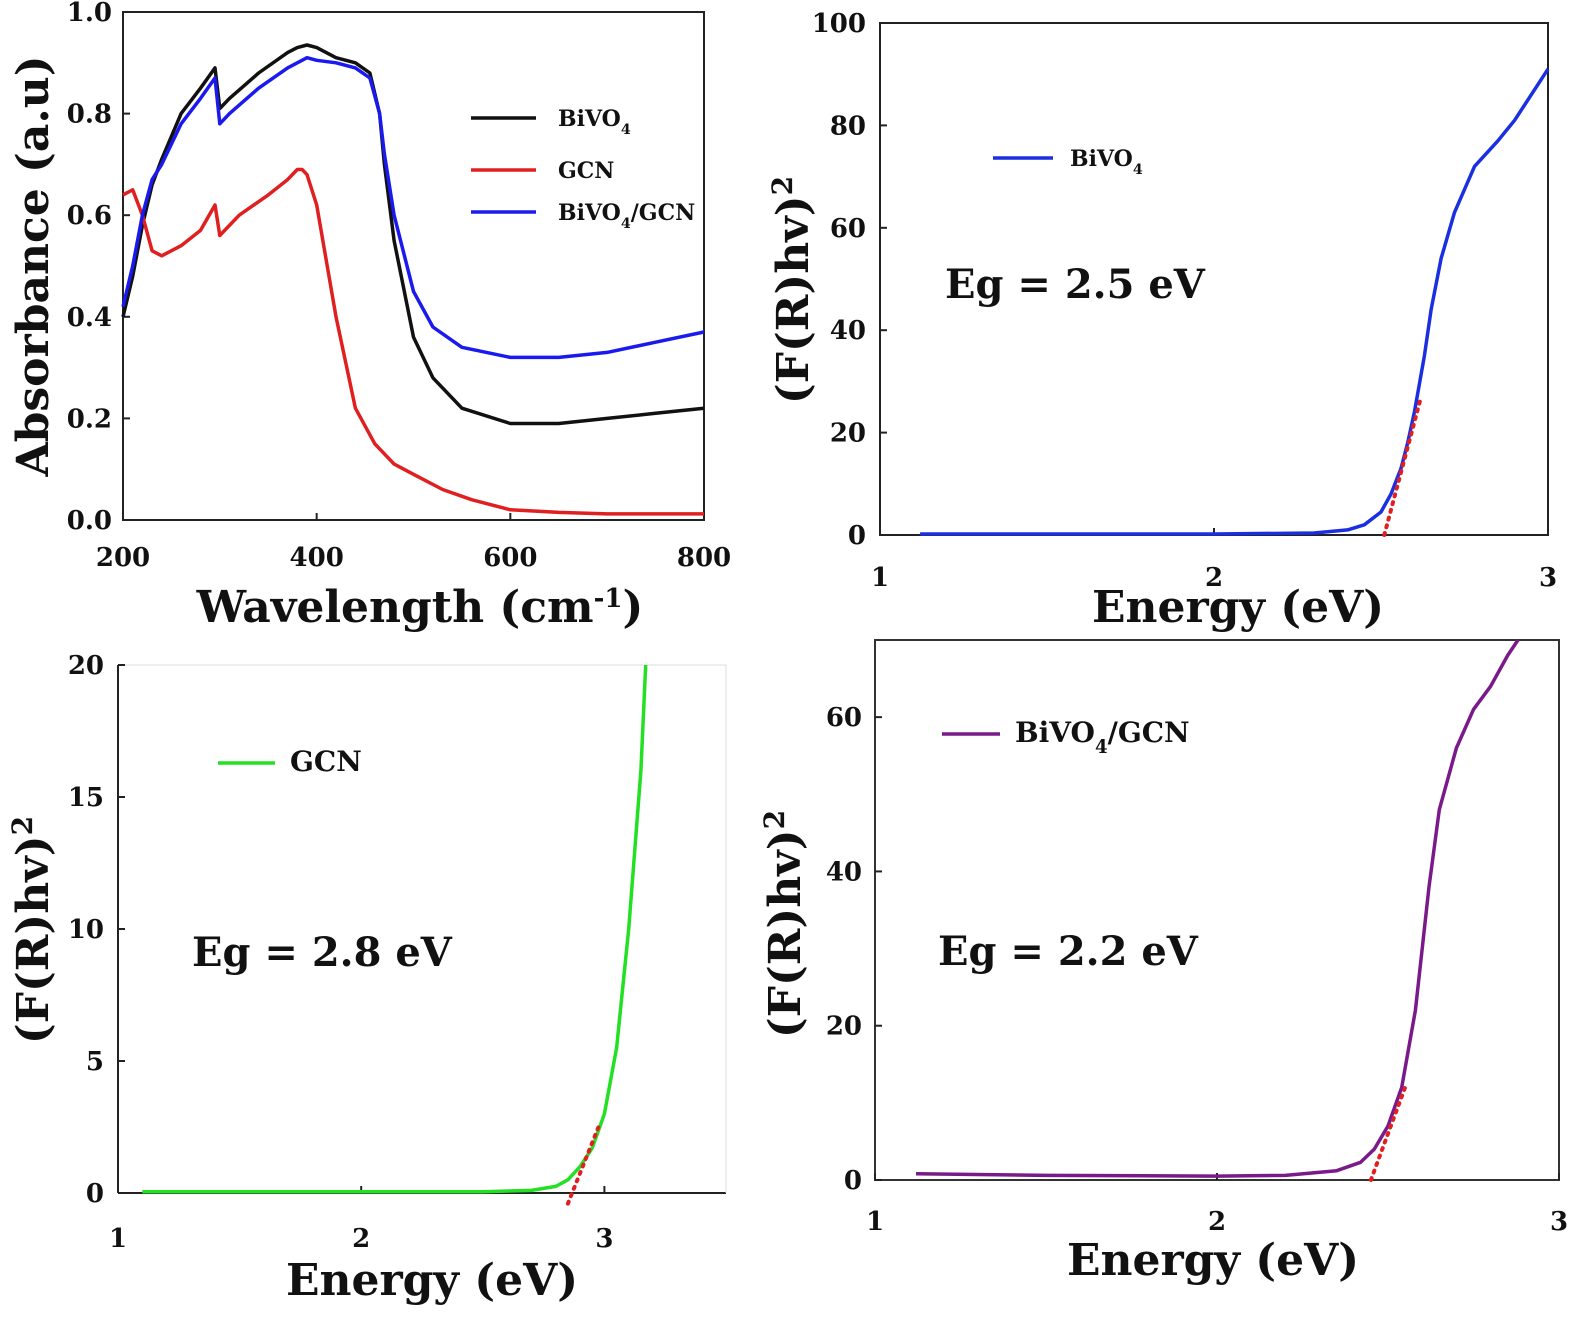 Image resolution: width=1574 pixels, height=1318 pixels. Describe the element at coordinates (317, 558) in the screenshot. I see `x-tick-label: 400` at that location.